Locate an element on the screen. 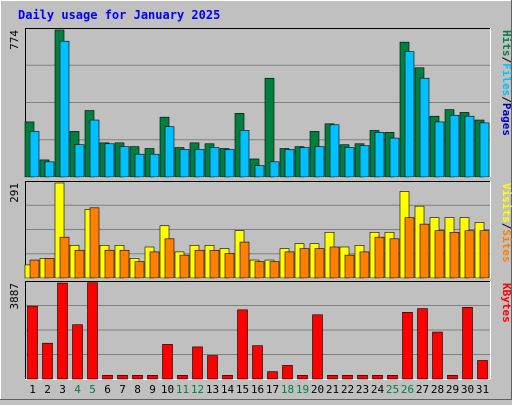 The image size is (512, 405). x-tick-label-day-27: 27 is located at coordinates (422, 389).